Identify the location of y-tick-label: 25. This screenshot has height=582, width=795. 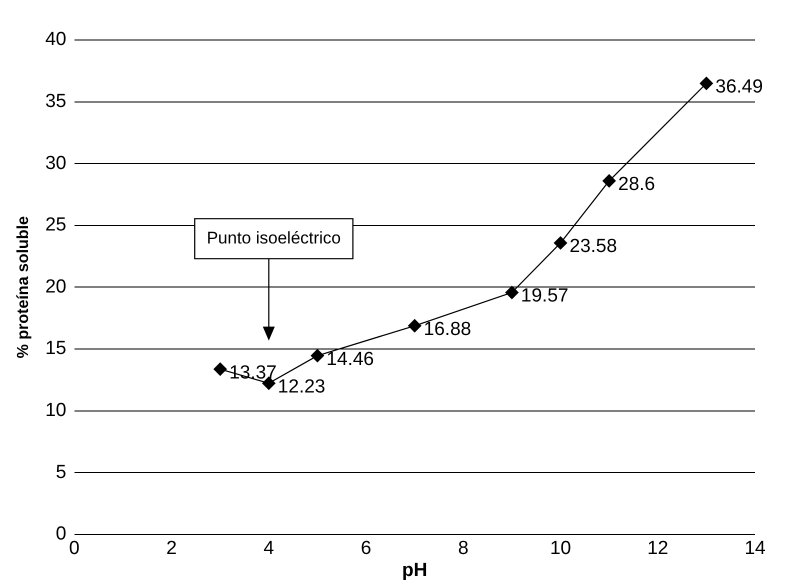
(55, 225).